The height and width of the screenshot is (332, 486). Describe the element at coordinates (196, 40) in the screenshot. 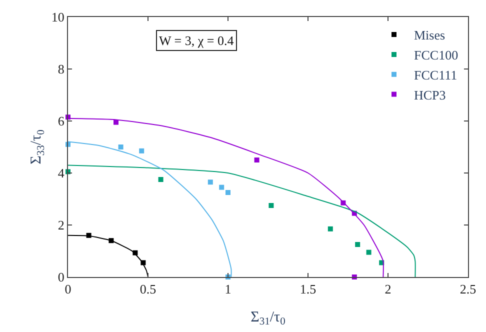

I see `annotation: W = 3, χ = 0.4` at that location.